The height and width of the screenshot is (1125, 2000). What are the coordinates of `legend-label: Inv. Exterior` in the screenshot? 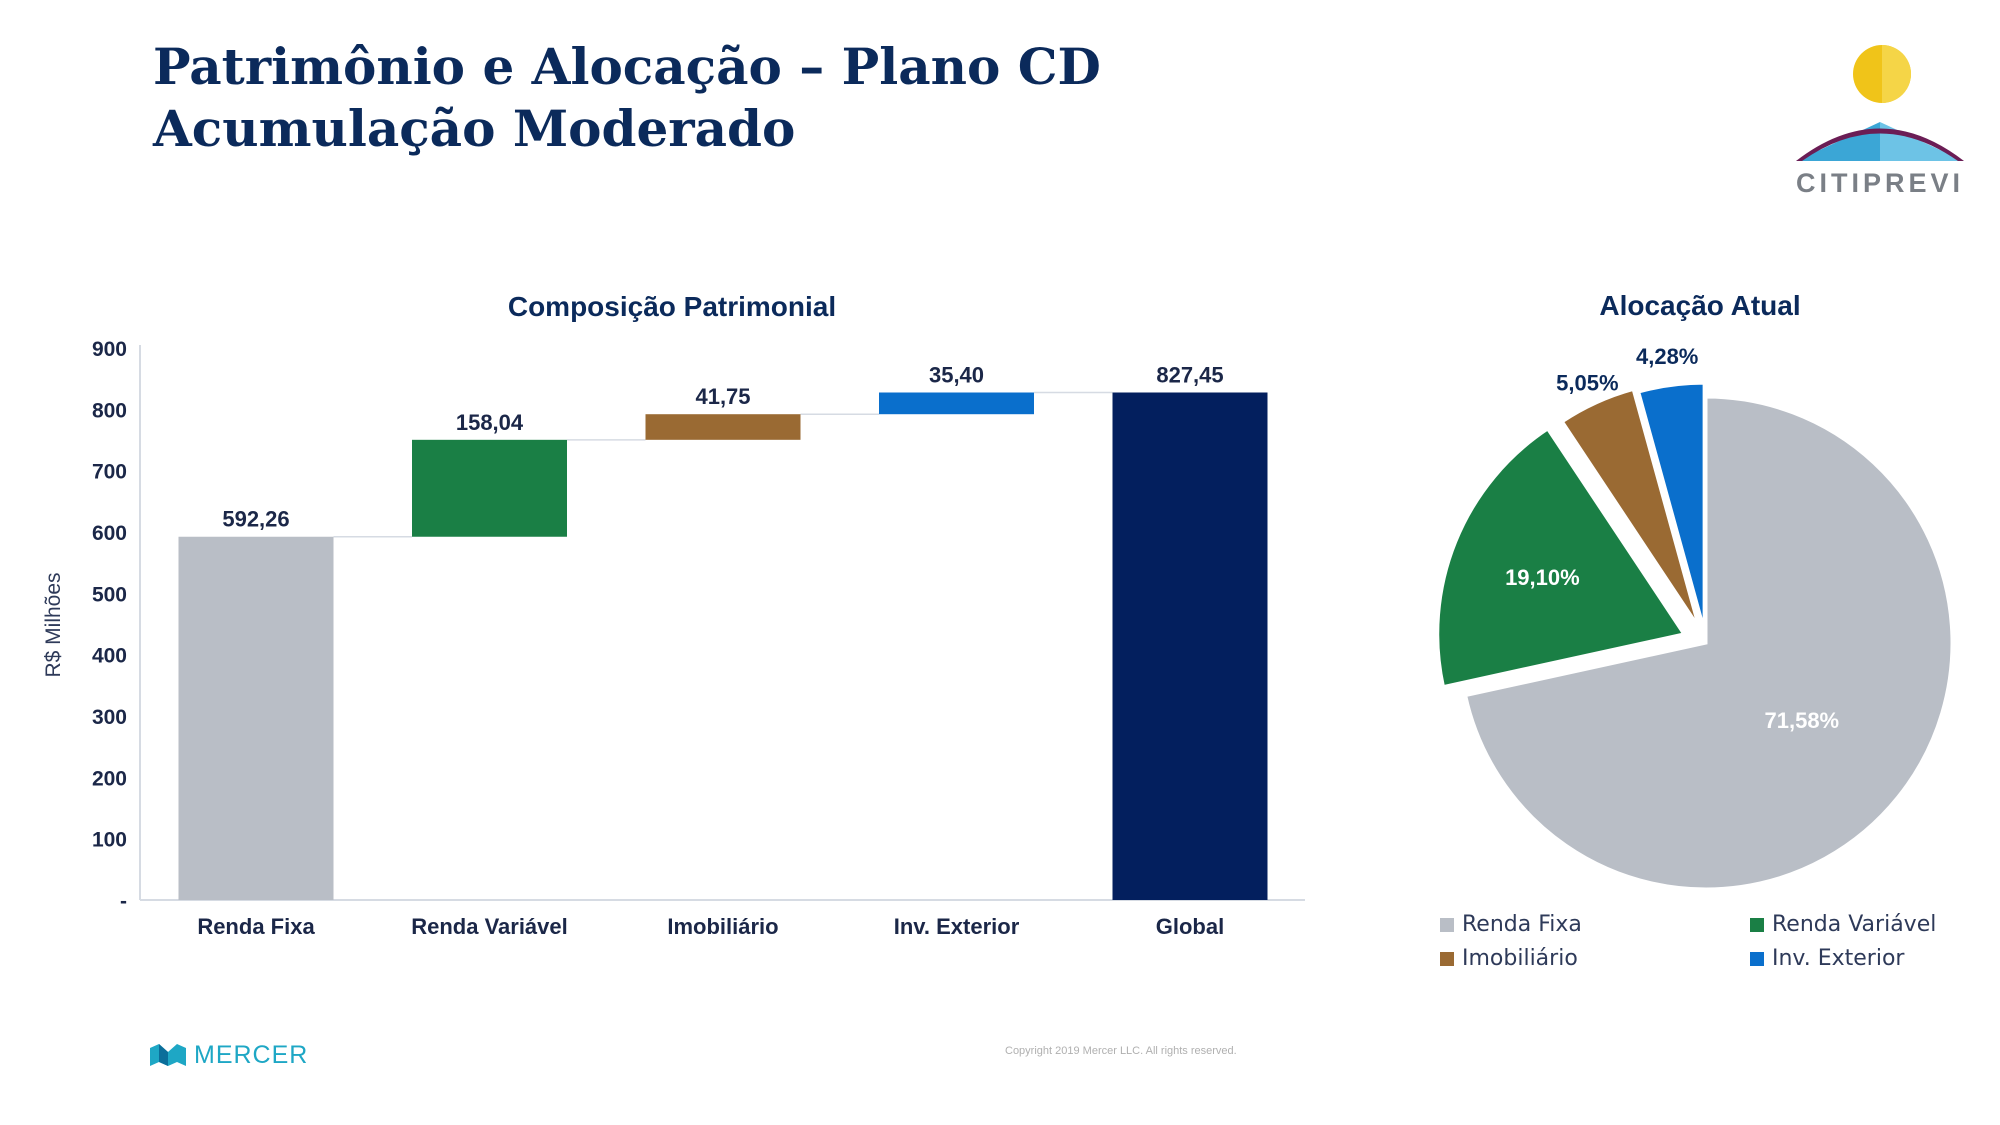 It's located at (1838, 958).